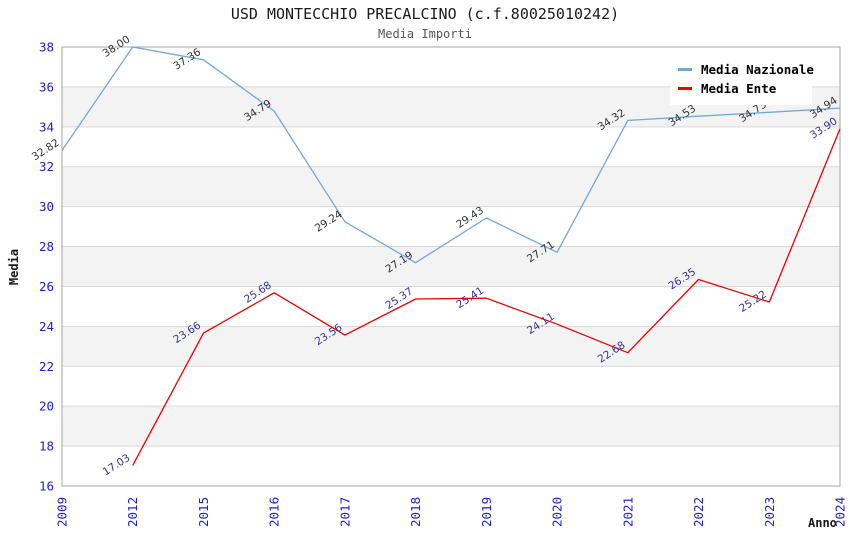 This screenshot has width=850, height=550. I want to click on legend-swatch-blue, so click(685, 69).